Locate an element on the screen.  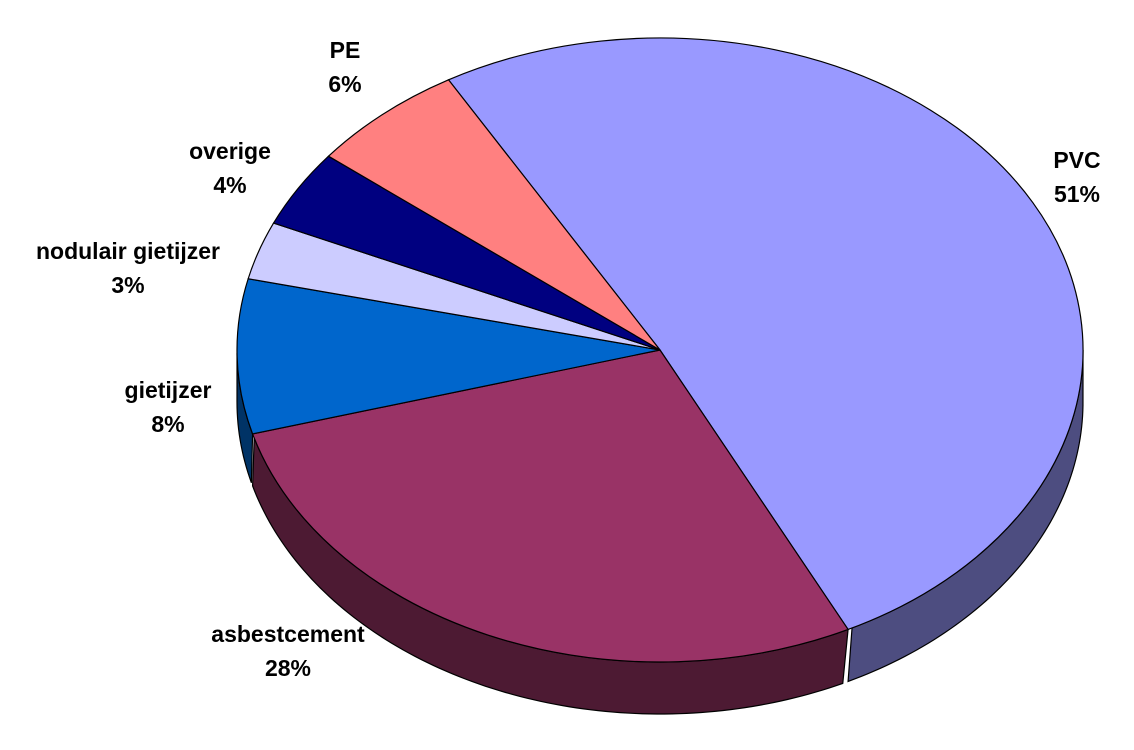
value-label: 8% is located at coordinates (167, 424).